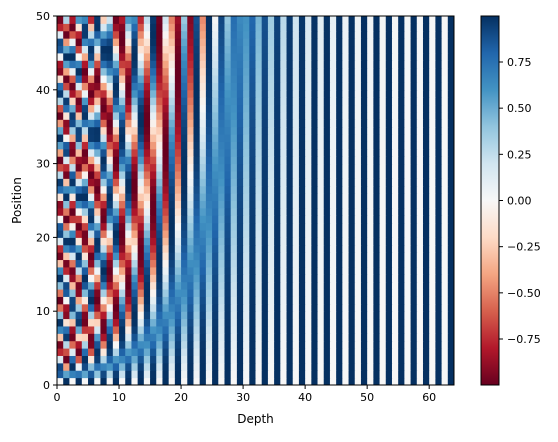 This screenshot has height=442, width=558. Describe the element at coordinates (57, 397) in the screenshot. I see `x-tick-label: 0` at that location.